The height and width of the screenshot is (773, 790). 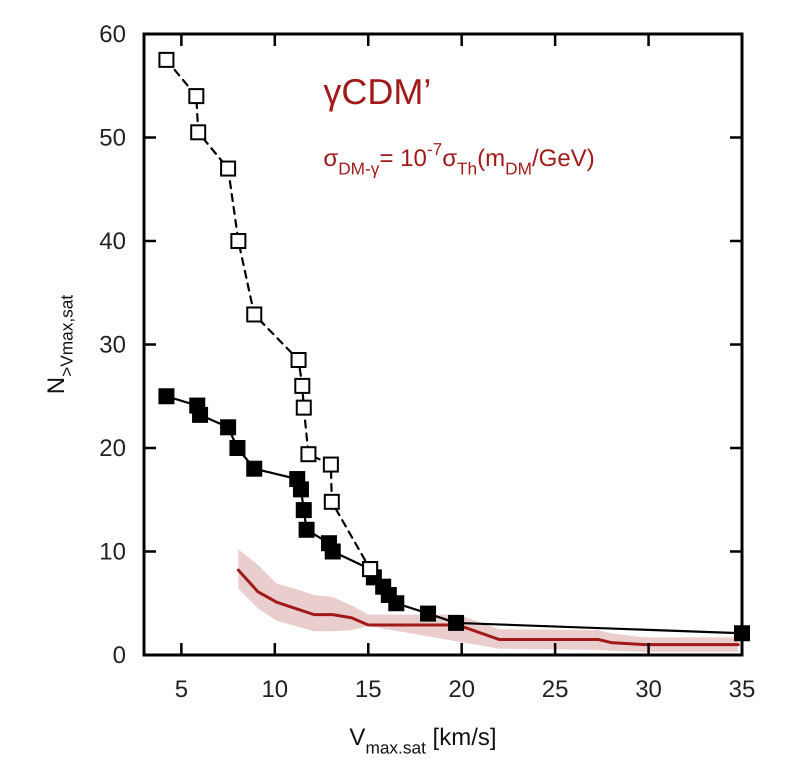 What do you see at coordinates (423, 741) in the screenshot?
I see `x-axis-title: V$_{max.sat}$ [km/s]` at bounding box center [423, 741].